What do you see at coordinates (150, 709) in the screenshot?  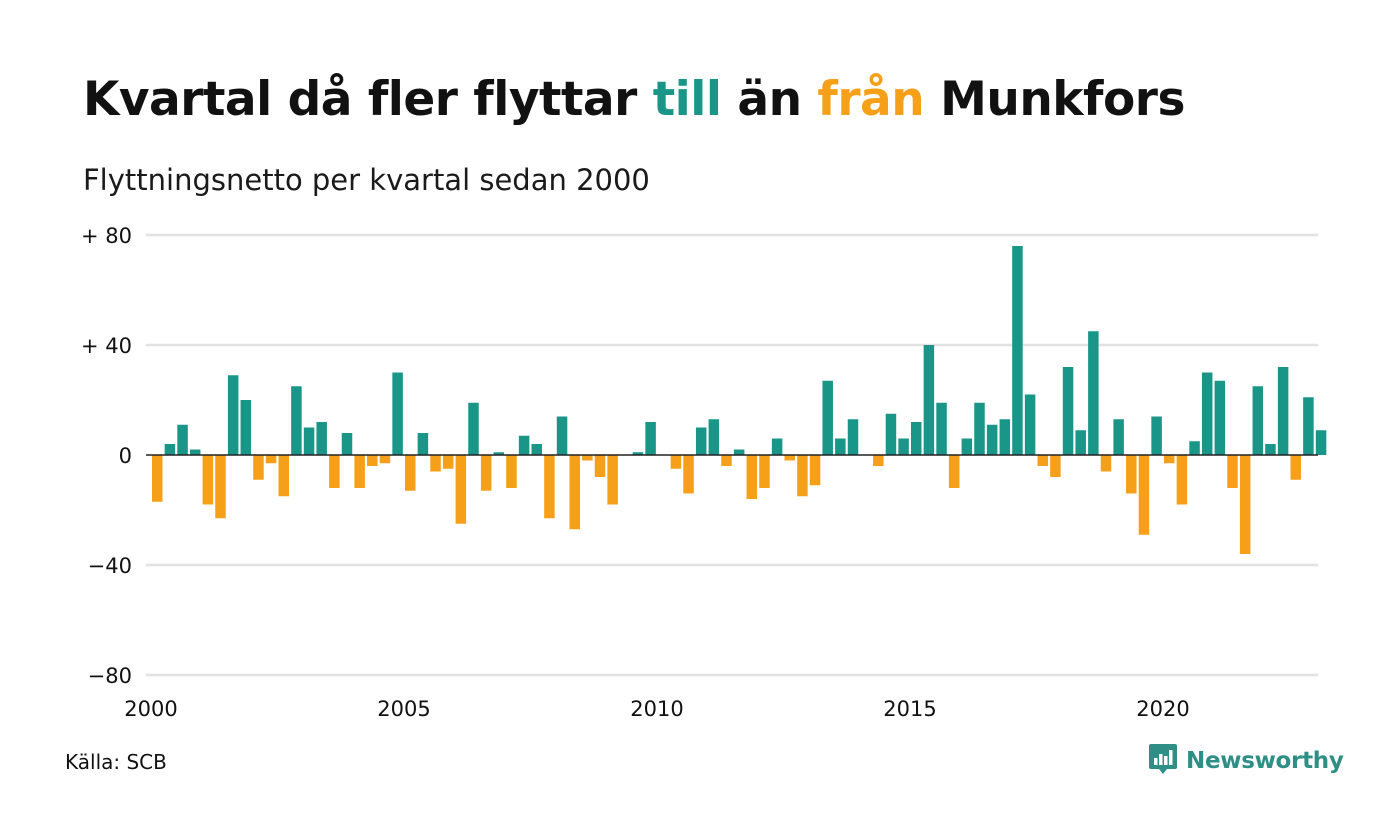 I see `x-tick-label: 2000` at bounding box center [150, 709].